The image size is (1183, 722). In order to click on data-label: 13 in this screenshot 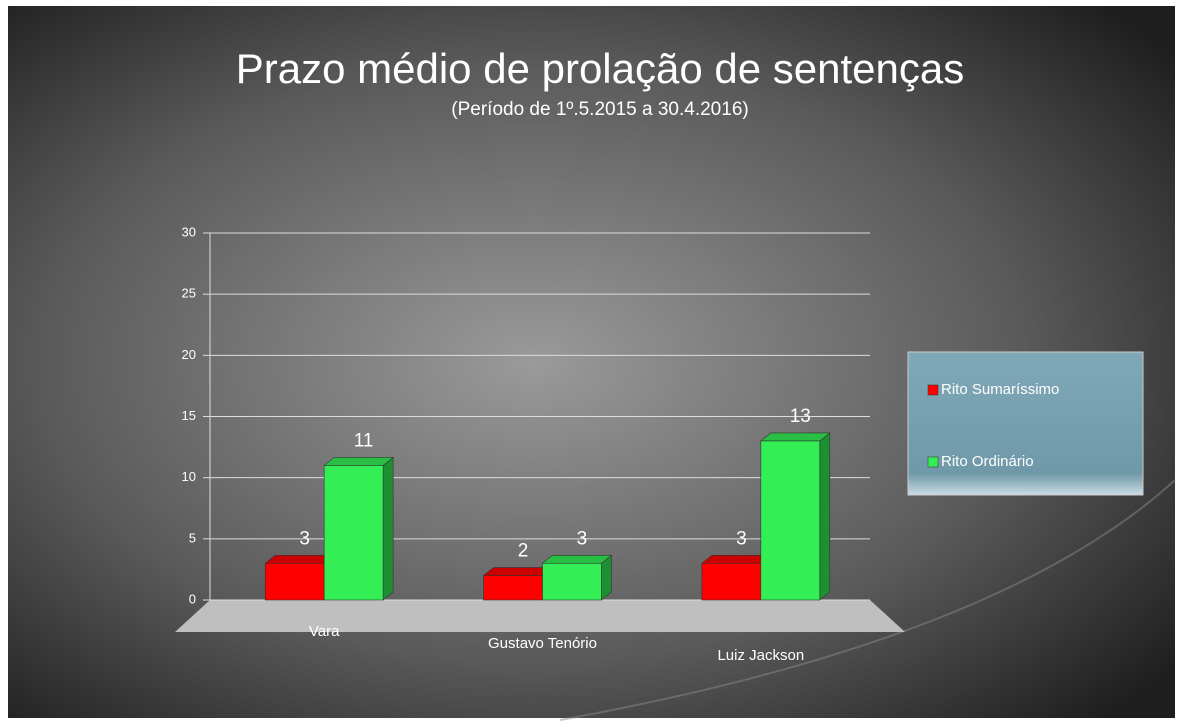, I will do `click(800, 416)`.